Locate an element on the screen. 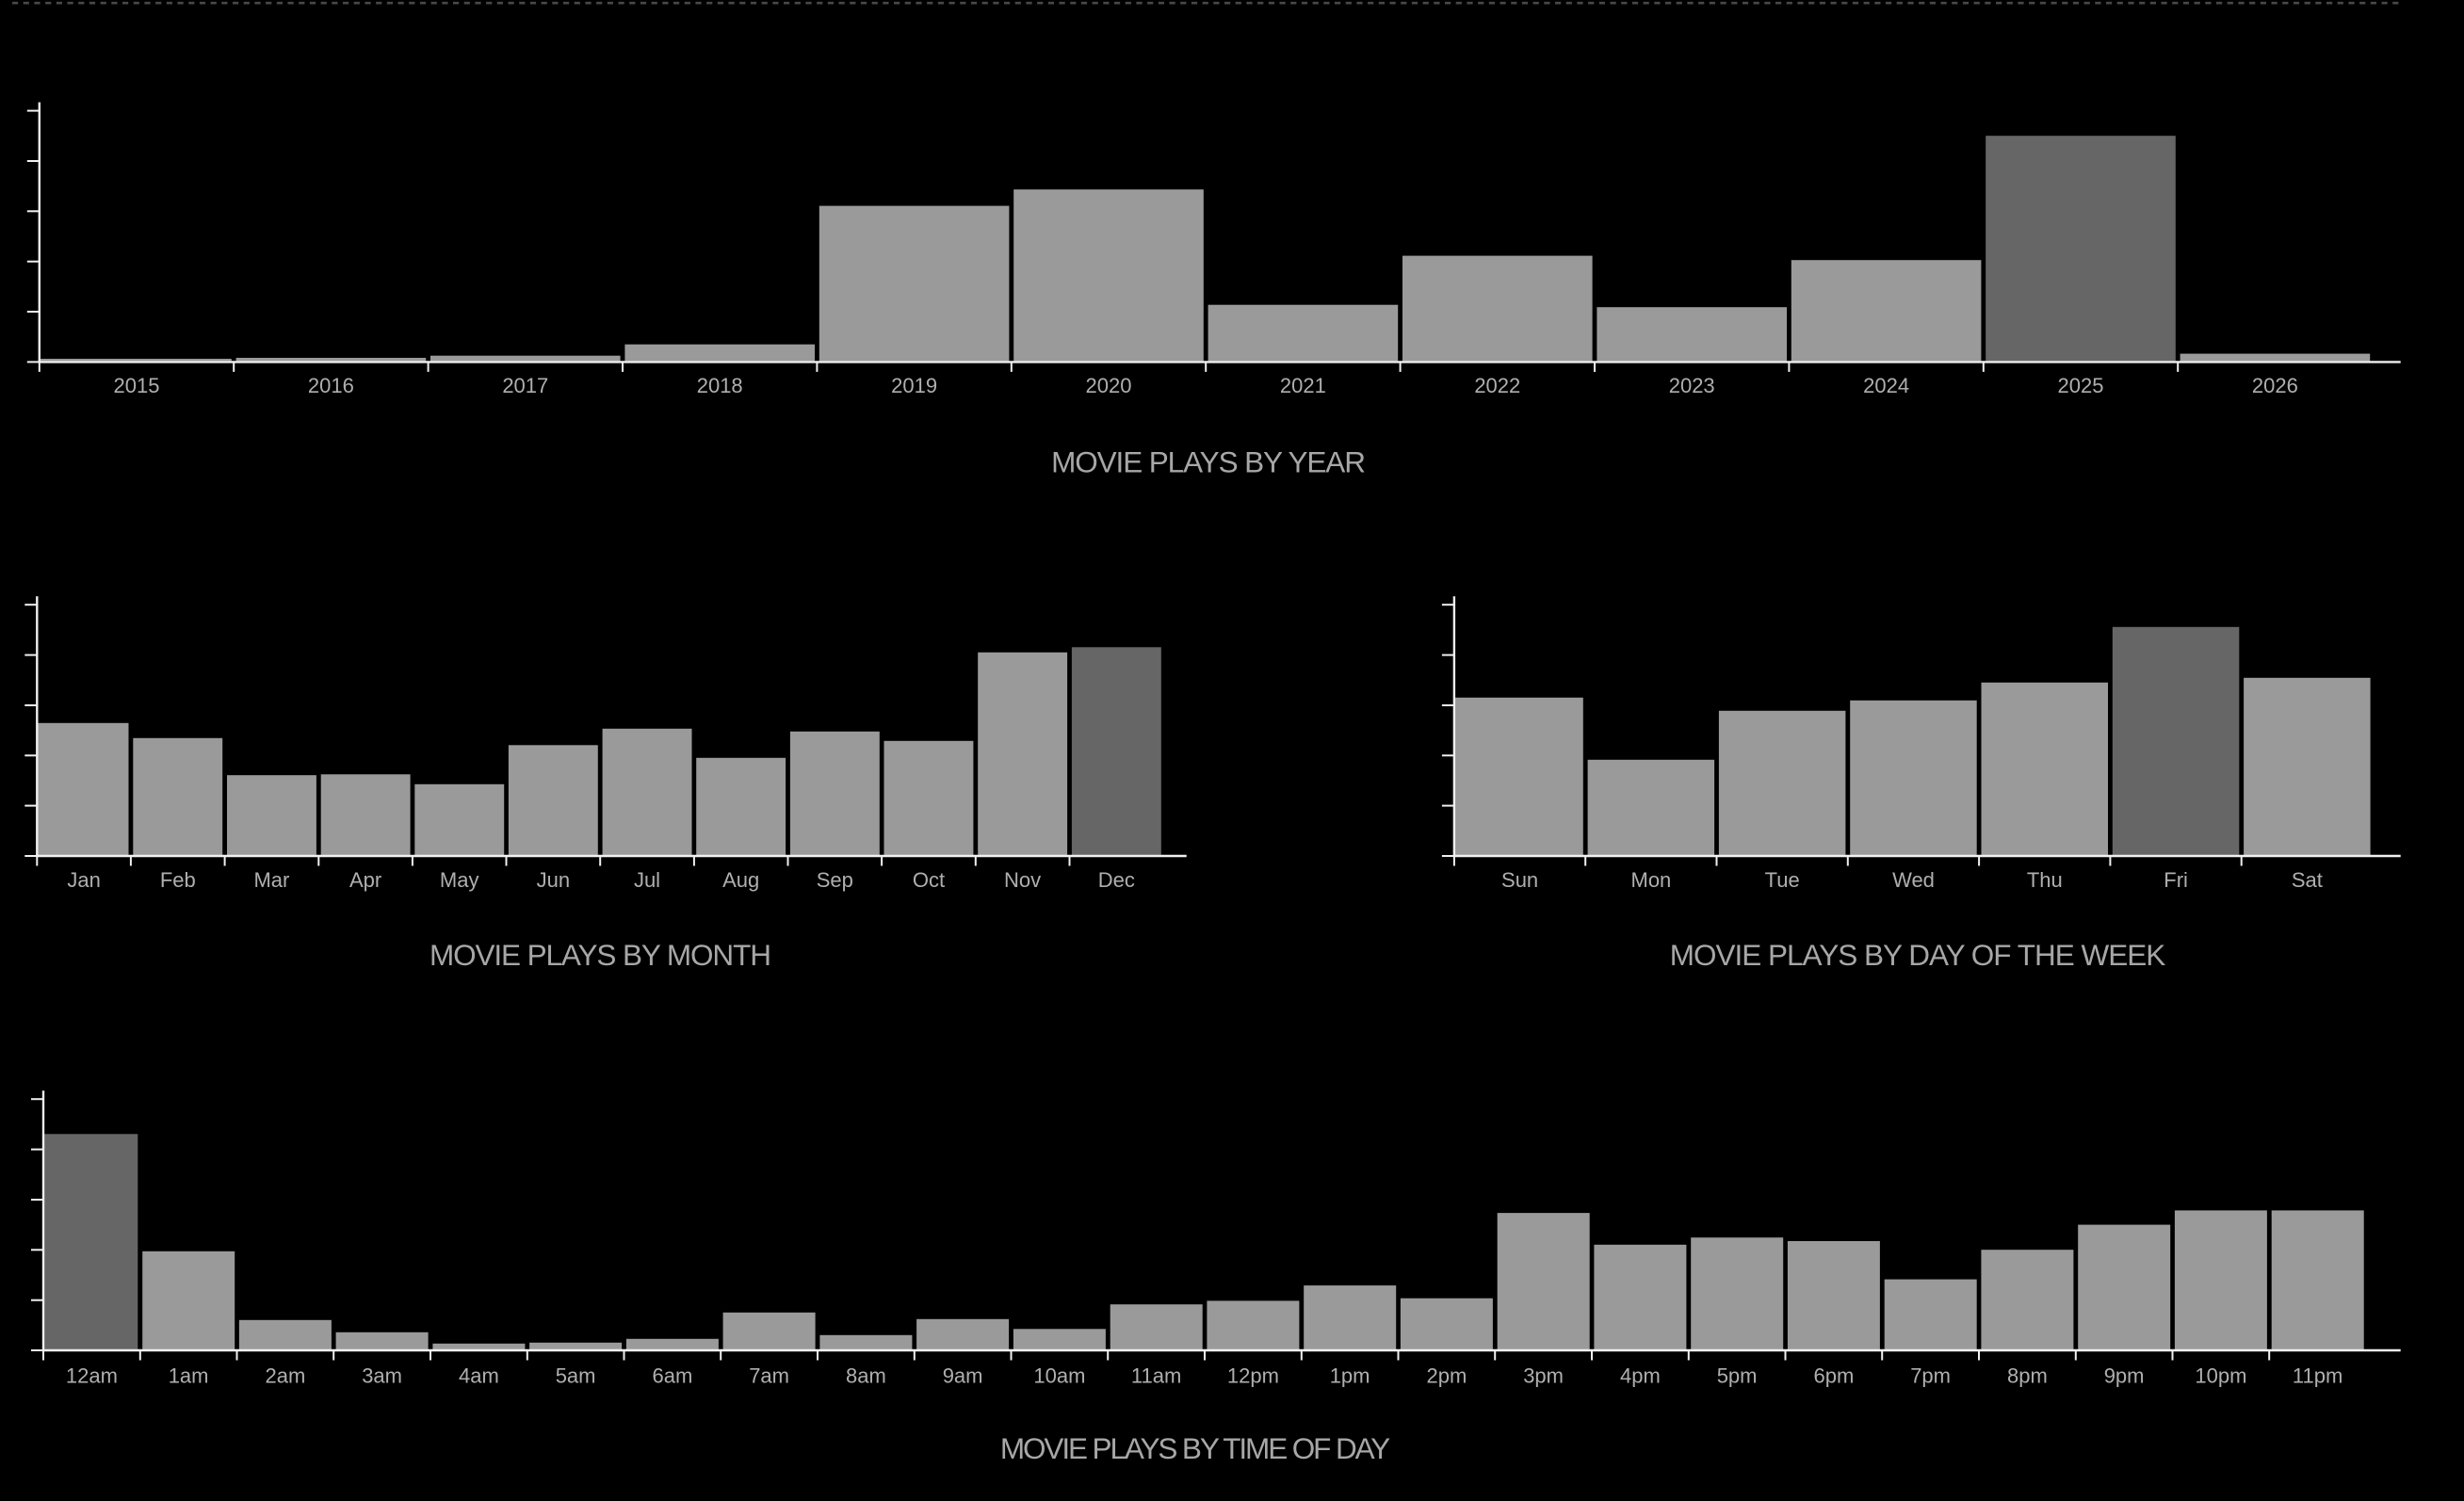 This screenshot has width=2464, height=1501. svg-text: Jan is located at coordinates (84, 880).